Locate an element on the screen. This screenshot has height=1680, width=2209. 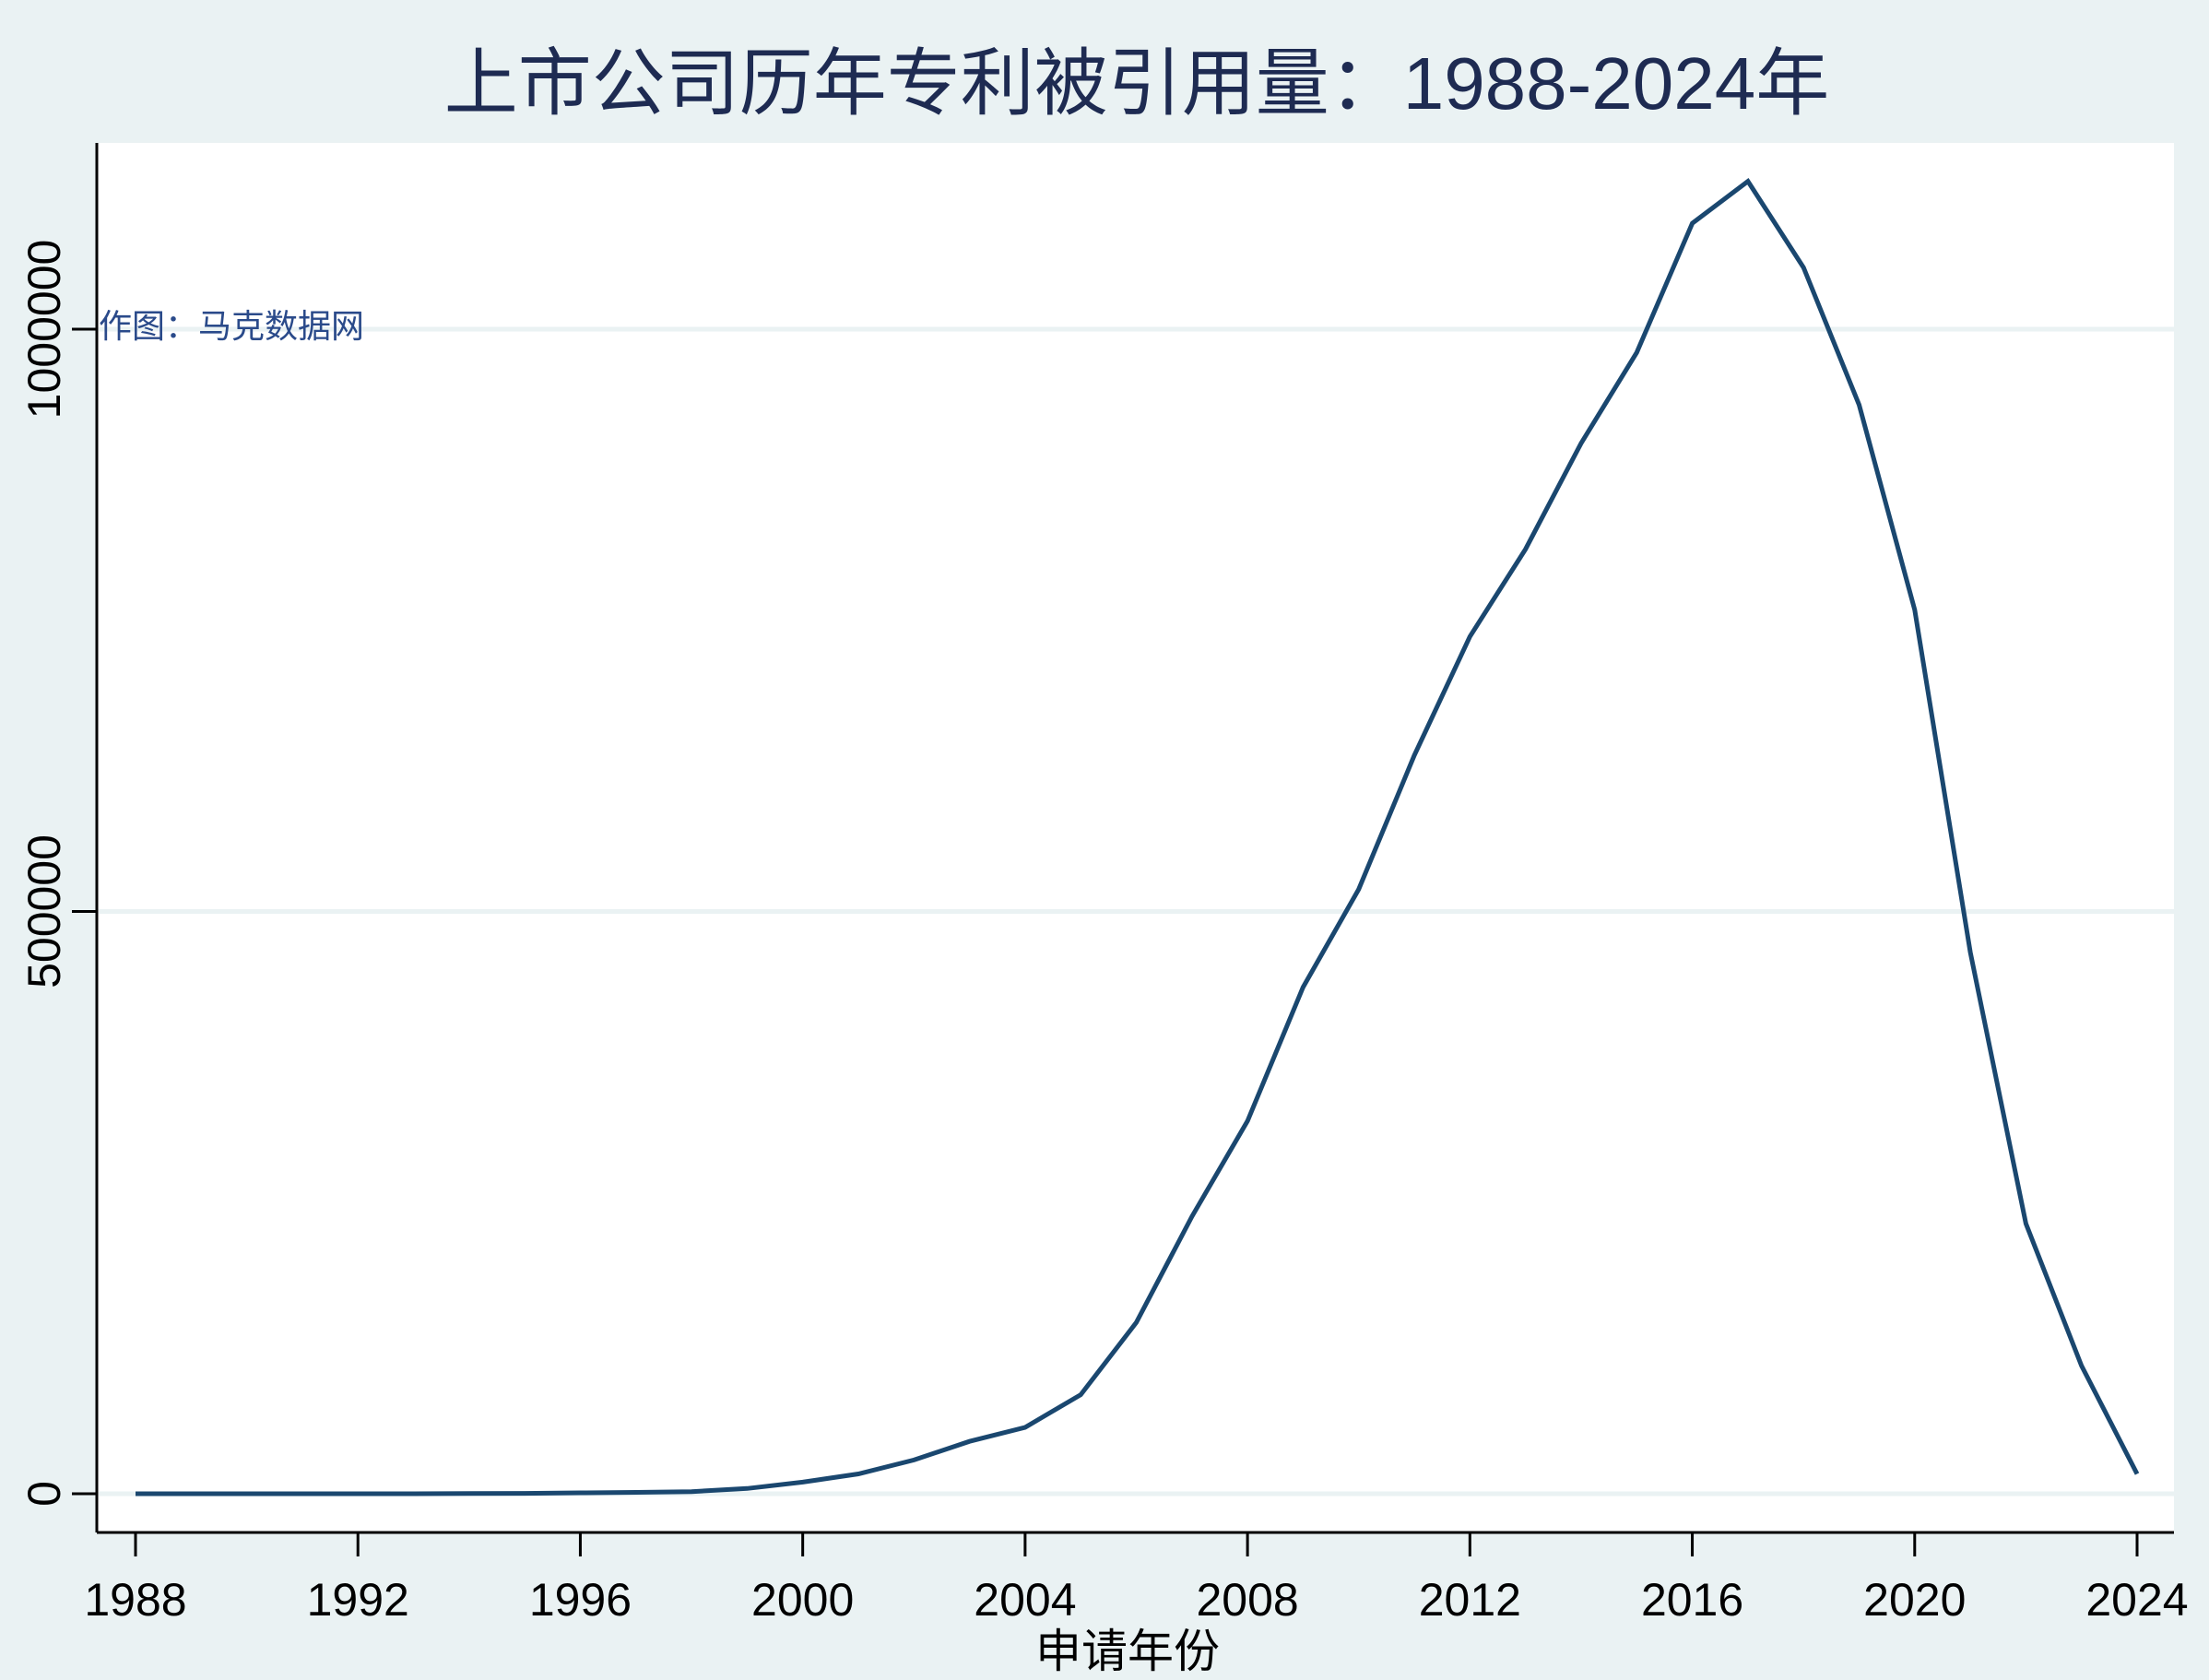
x-tick-label: 1992 is located at coordinates (358, 1600).